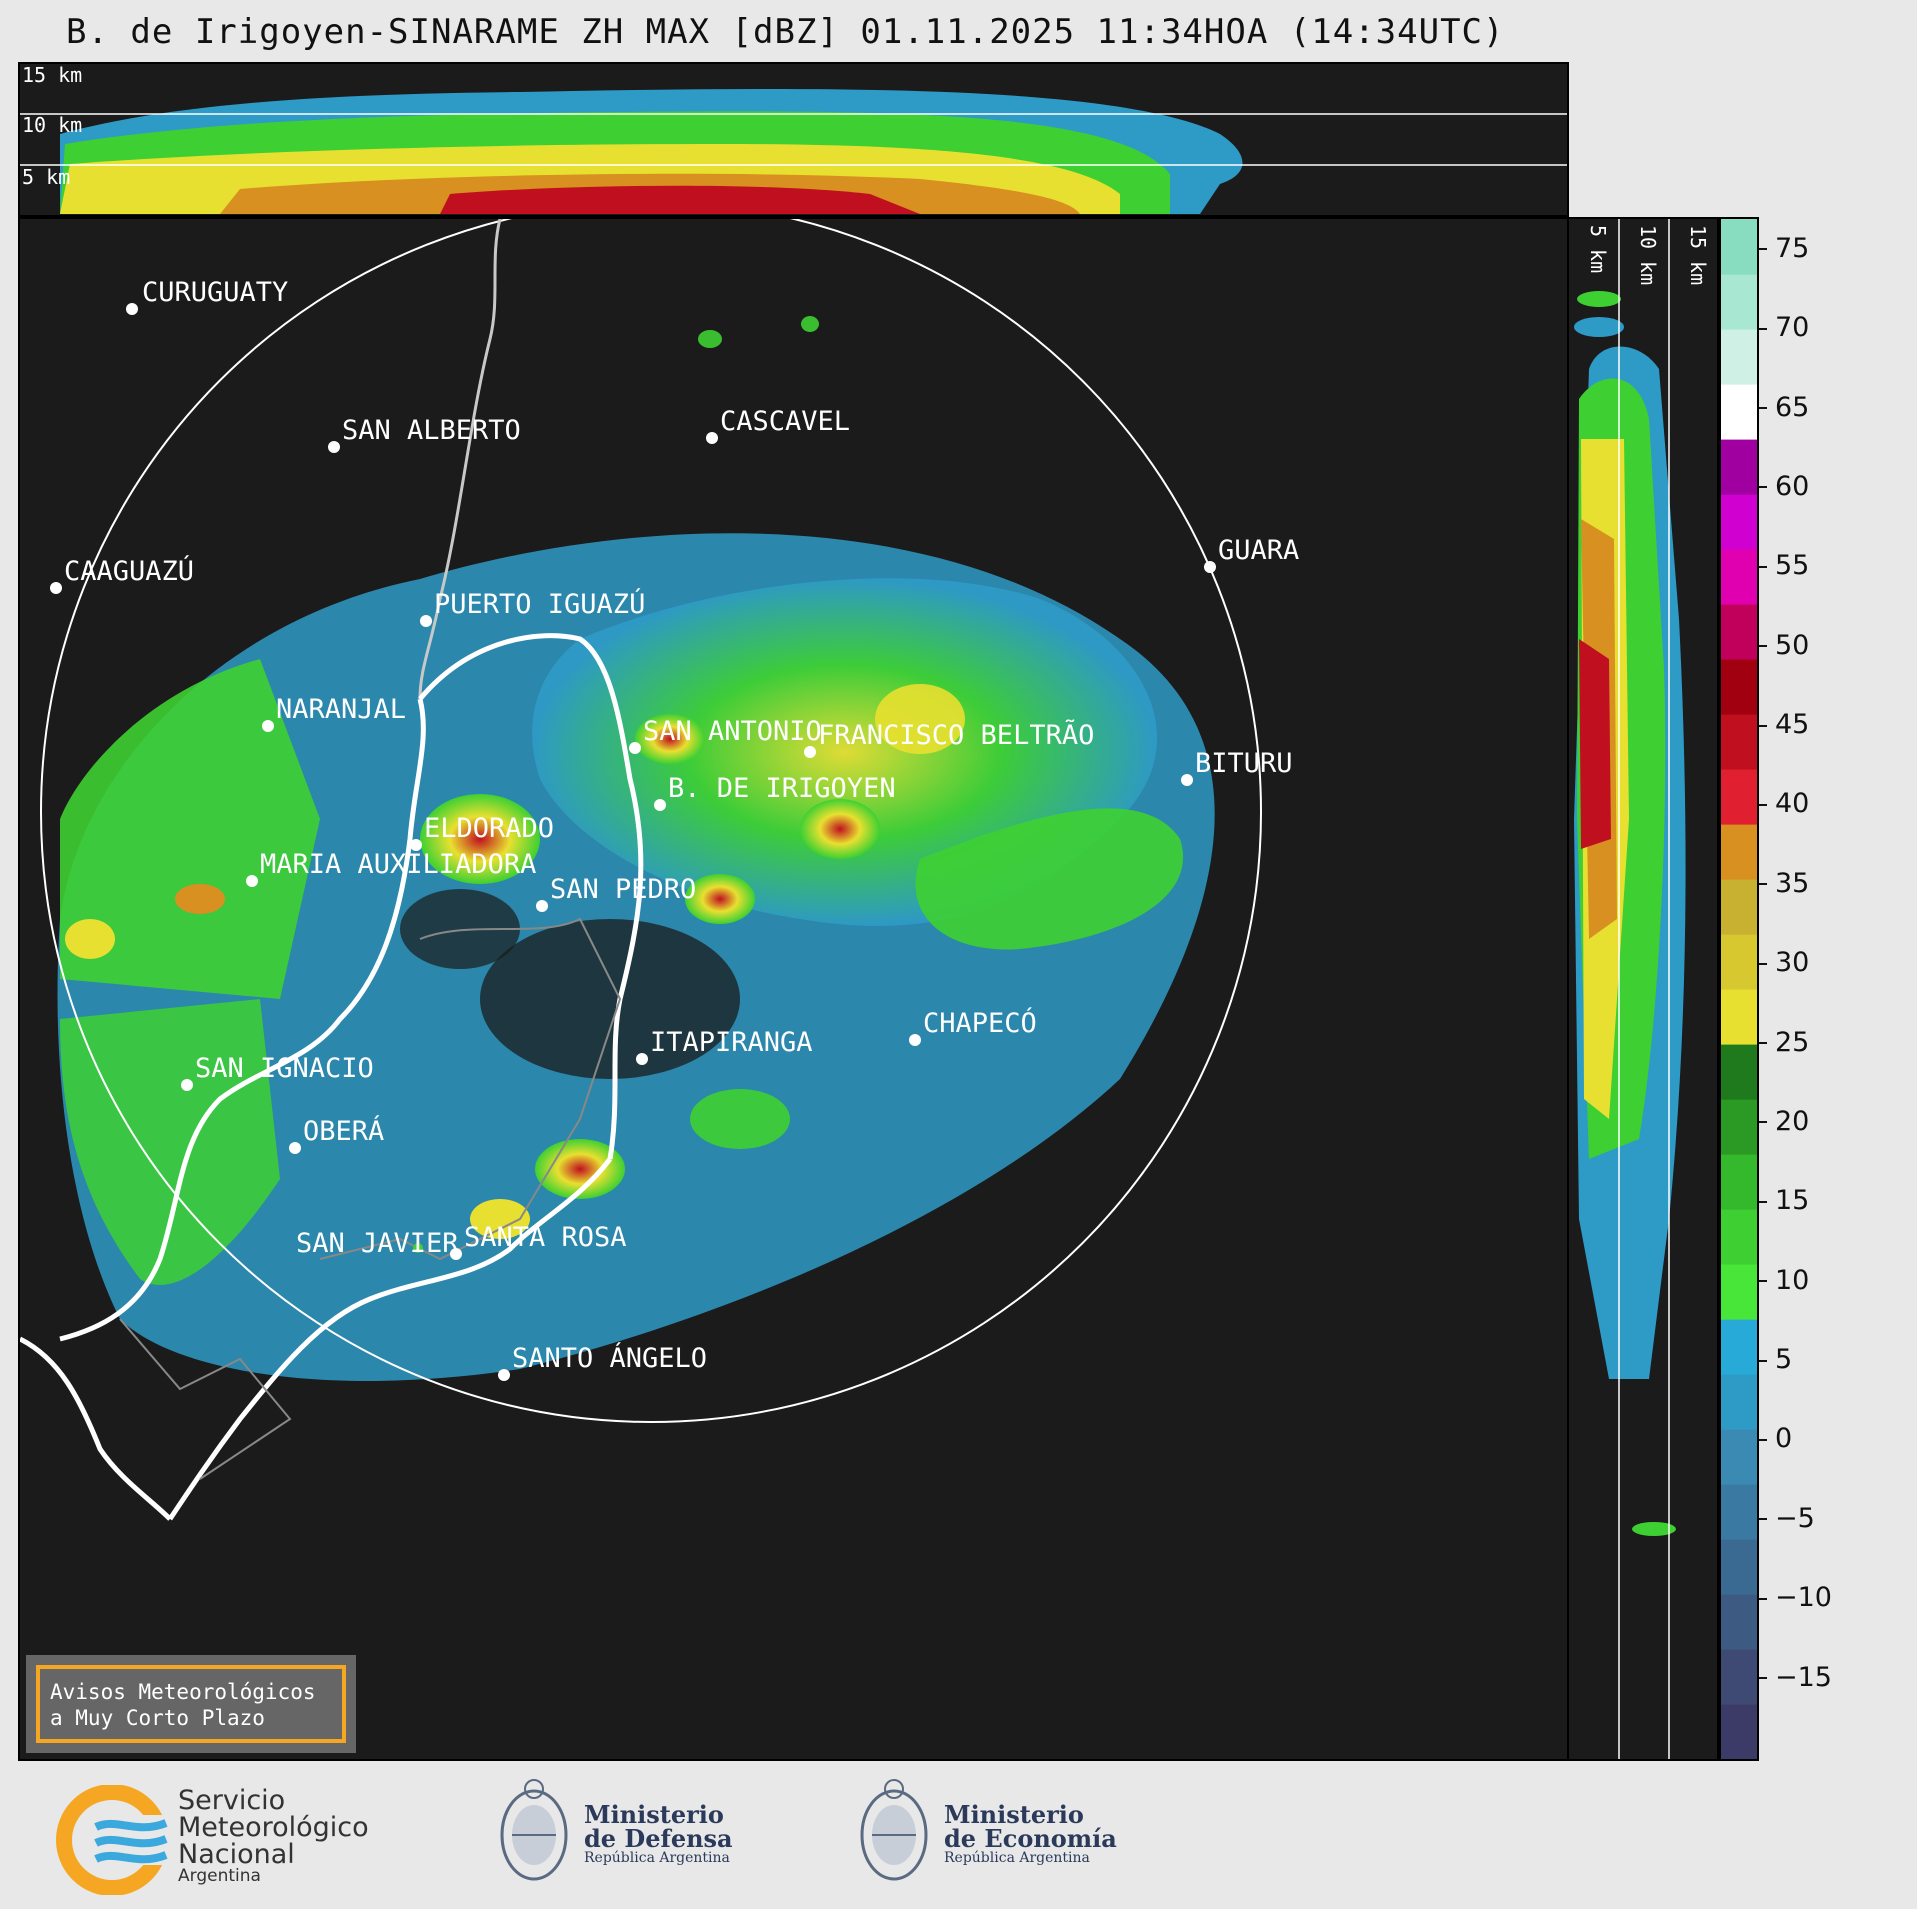 The height and width of the screenshot is (1909, 1917). Describe the element at coordinates (377, 1243) in the screenshot. I see `city-san-javier: SAN JAVIER` at that location.